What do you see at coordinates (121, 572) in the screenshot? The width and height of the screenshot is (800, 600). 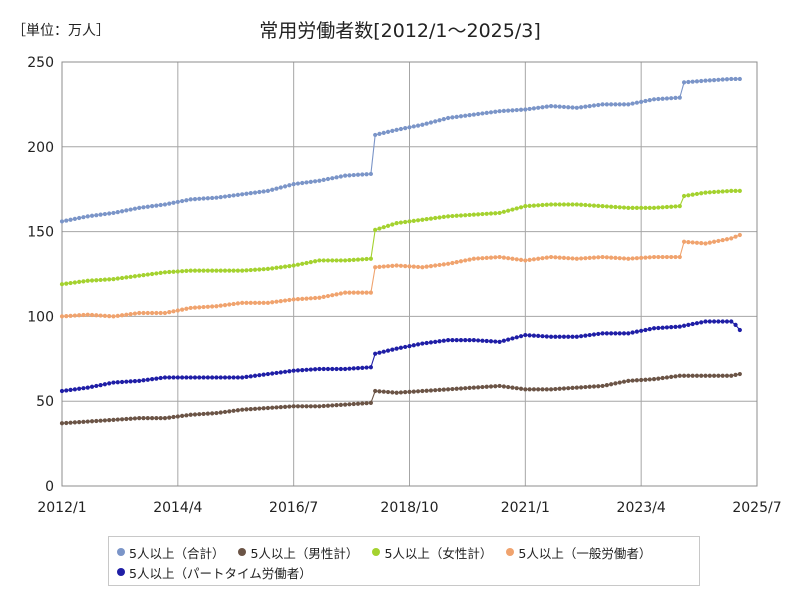 I see `legend-swatch` at bounding box center [121, 572].